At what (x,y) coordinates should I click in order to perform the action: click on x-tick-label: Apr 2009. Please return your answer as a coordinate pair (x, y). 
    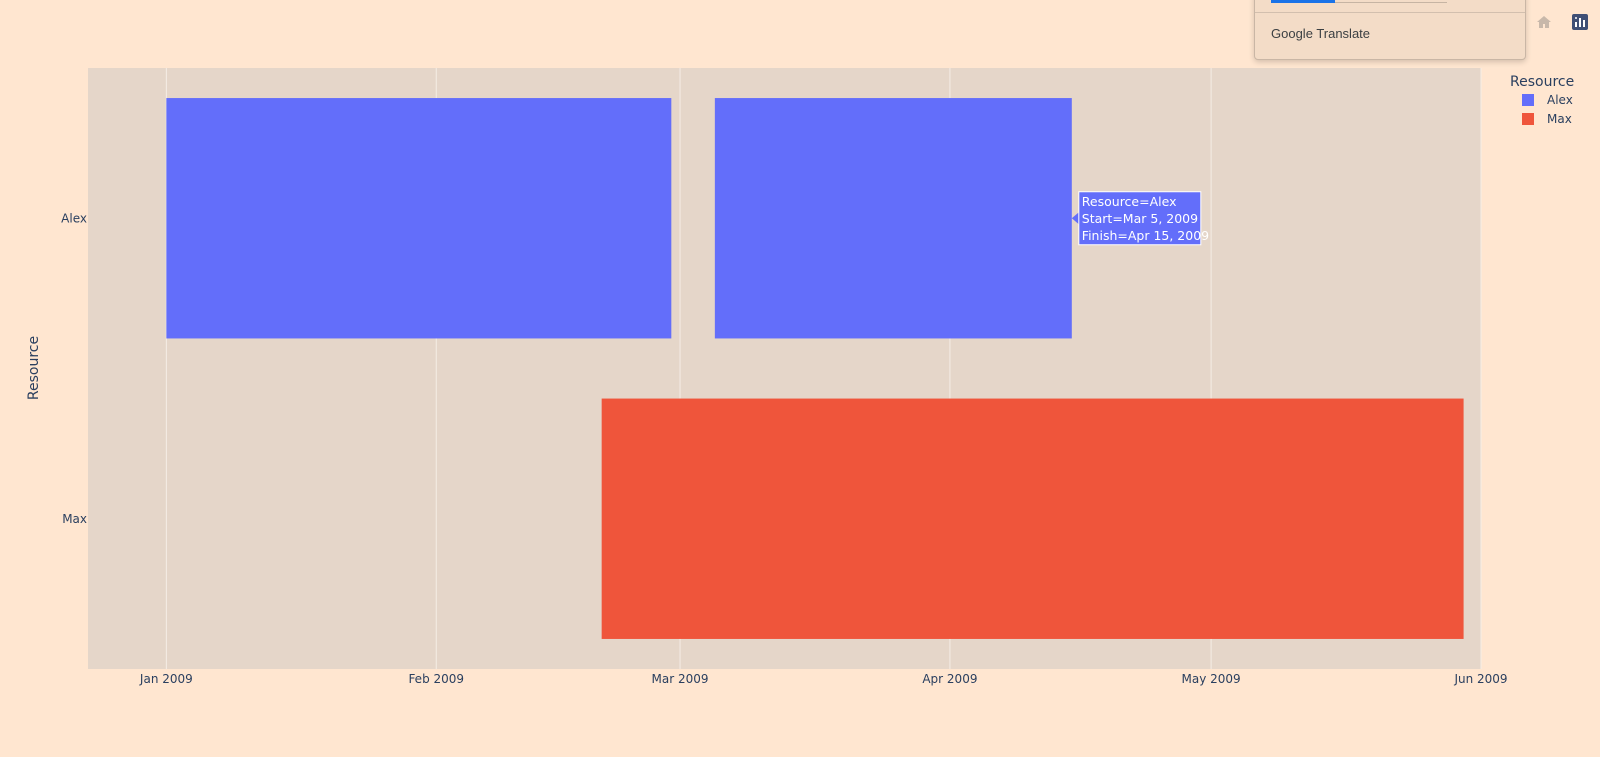
    Looking at the image, I should click on (949, 679).